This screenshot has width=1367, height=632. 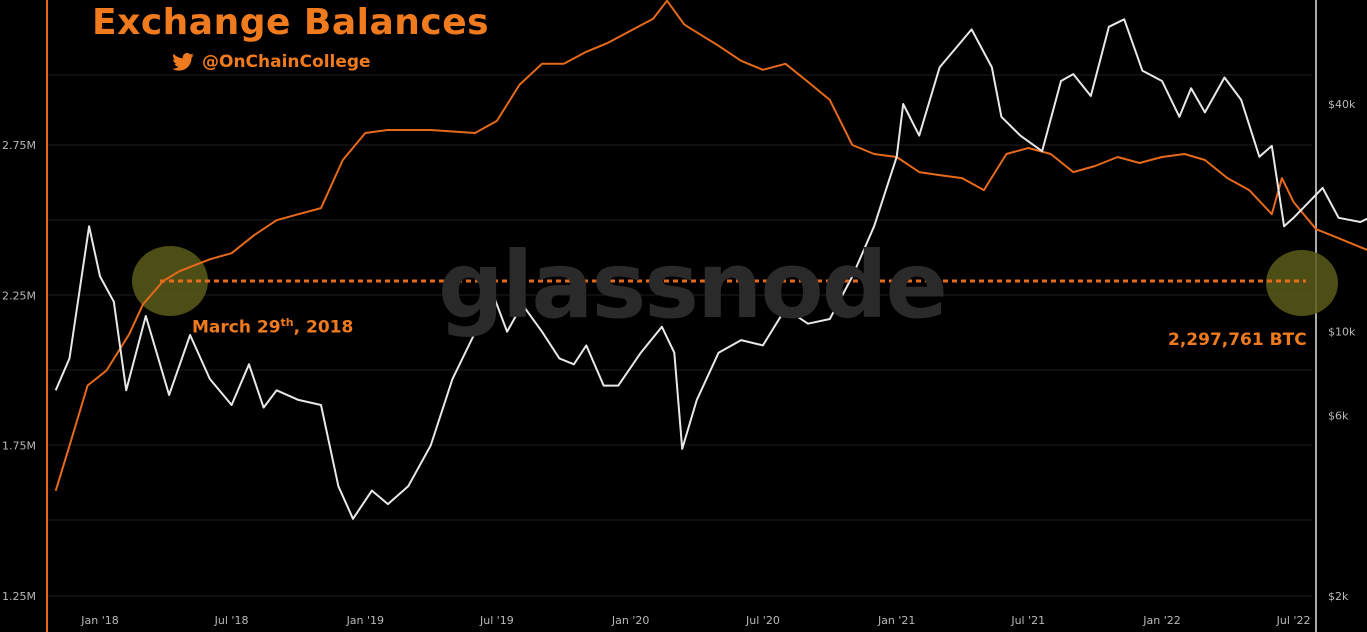 I want to click on date-annotation-main: March 29, so click(x=236, y=327).